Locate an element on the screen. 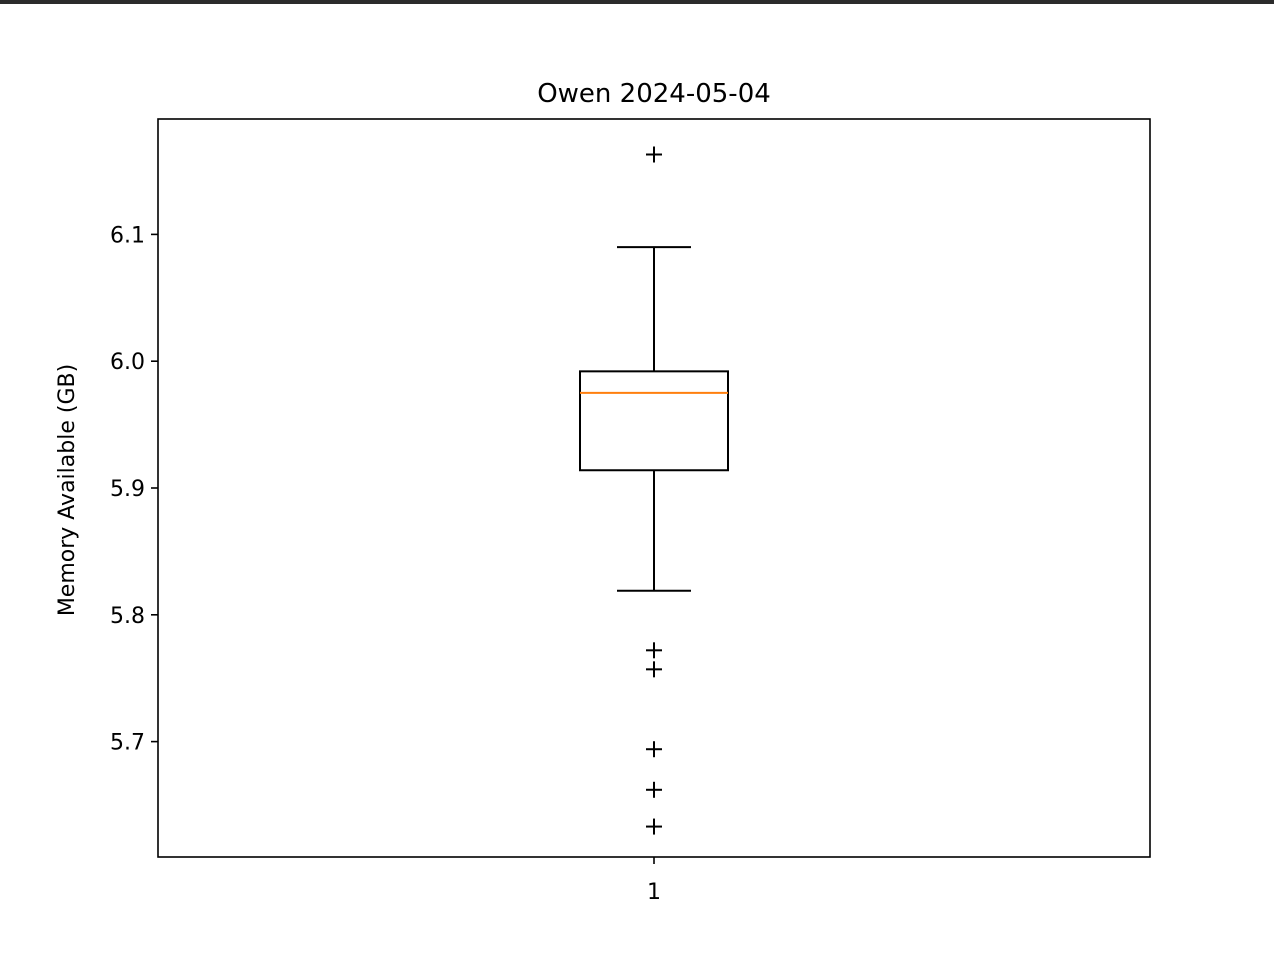 Image resolution: width=1274 pixels, height=962 pixels. y-tick-label: 5.9 is located at coordinates (127, 489).